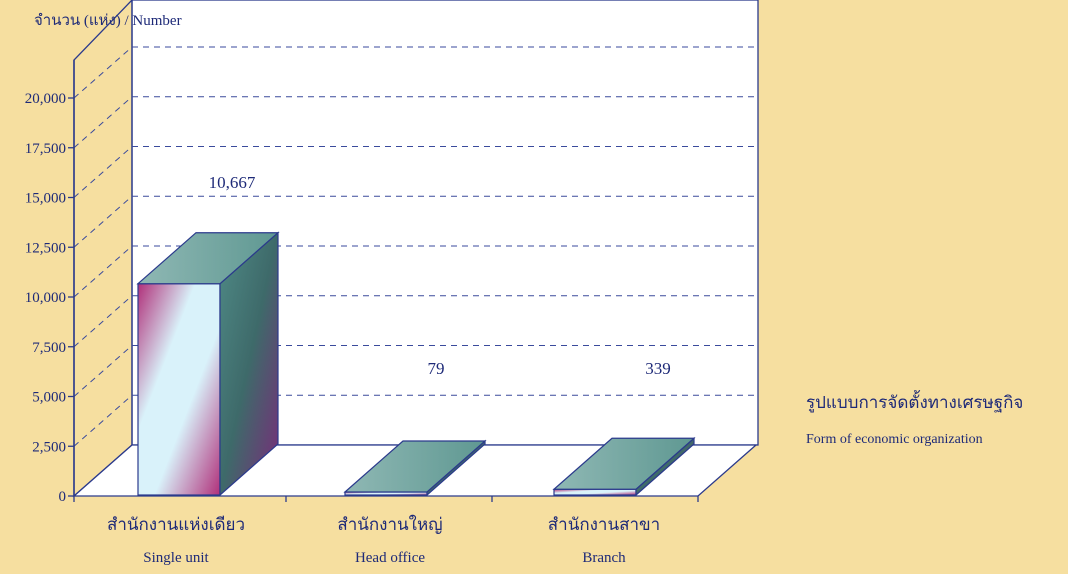  What do you see at coordinates (604, 524) in the screenshot?
I see `category-label-th: สำนักงานสาขา` at bounding box center [604, 524].